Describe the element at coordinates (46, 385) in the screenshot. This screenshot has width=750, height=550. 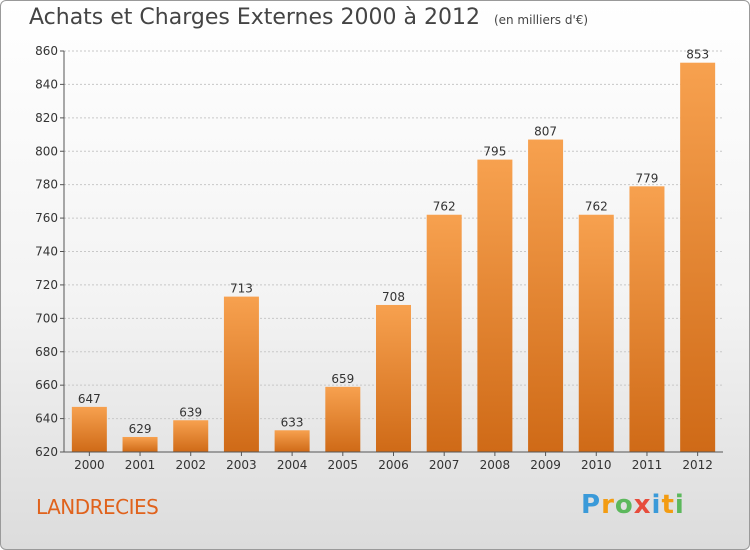
I see `y-tick-label: 660` at that location.